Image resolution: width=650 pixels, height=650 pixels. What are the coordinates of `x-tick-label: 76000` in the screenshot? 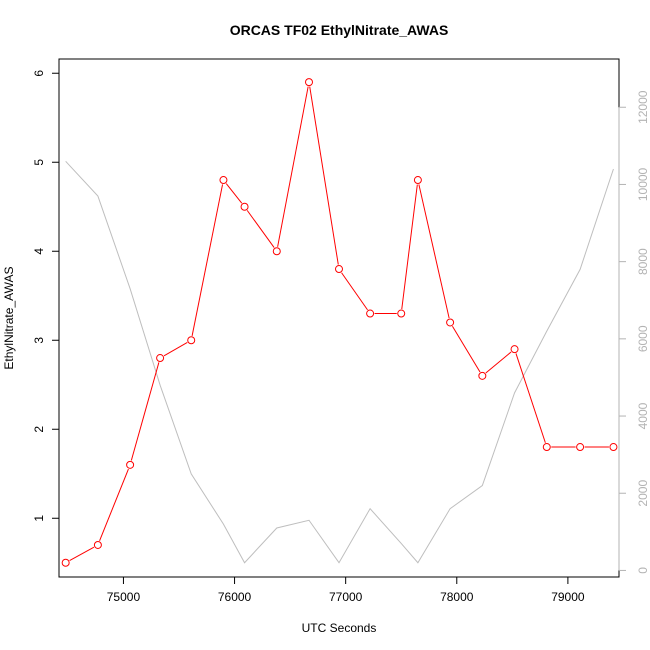 It's located at (235, 597).